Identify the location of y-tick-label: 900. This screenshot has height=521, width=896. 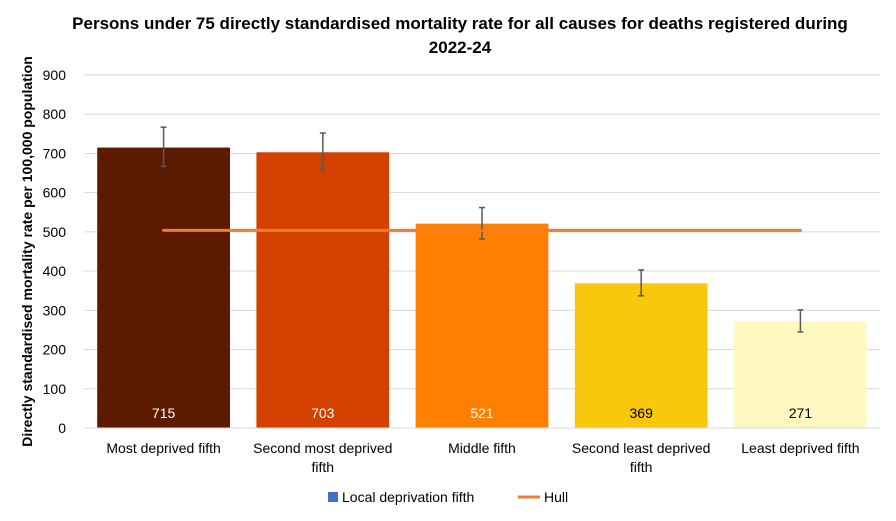
(55, 75).